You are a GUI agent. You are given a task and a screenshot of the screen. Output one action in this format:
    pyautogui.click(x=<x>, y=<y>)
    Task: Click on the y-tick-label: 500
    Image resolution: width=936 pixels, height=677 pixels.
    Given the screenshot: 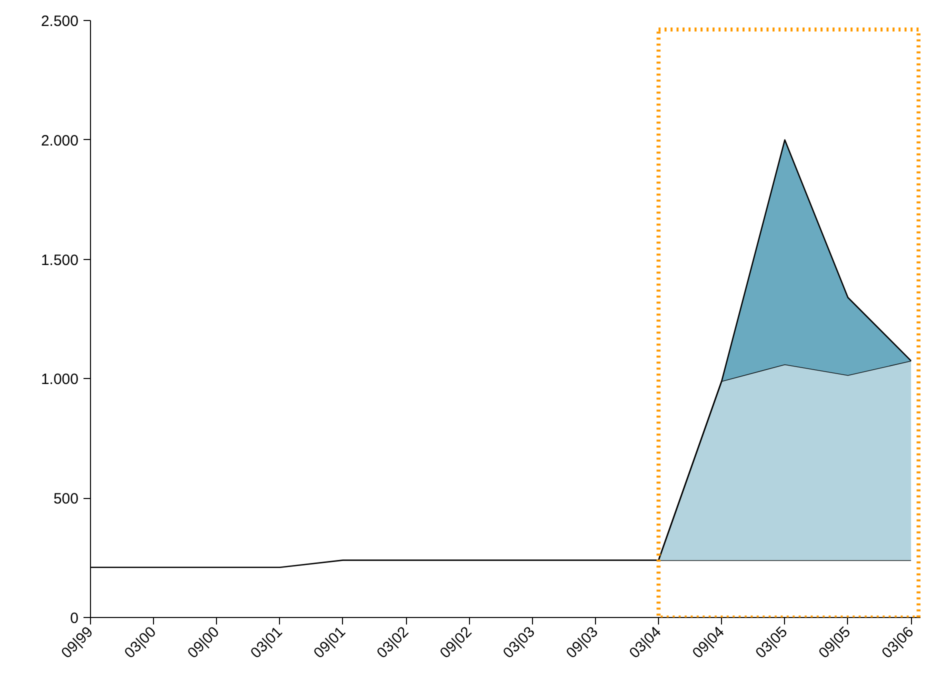 What is the action you would take?
    pyautogui.click(x=66, y=499)
    